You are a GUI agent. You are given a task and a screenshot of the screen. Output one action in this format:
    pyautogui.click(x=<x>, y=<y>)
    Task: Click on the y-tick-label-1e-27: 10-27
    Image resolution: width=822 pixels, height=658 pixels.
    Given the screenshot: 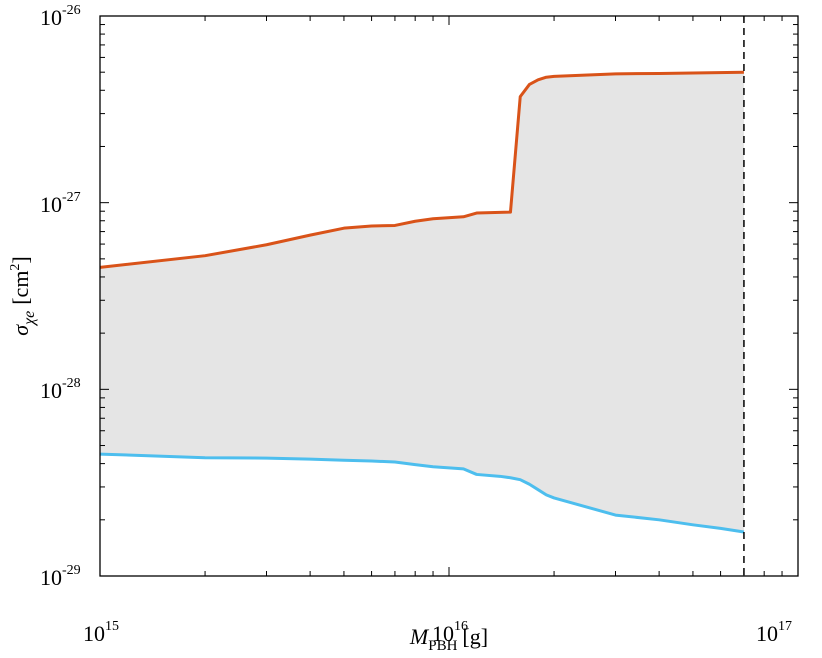 What is the action you would take?
    pyautogui.click(x=60, y=203)
    